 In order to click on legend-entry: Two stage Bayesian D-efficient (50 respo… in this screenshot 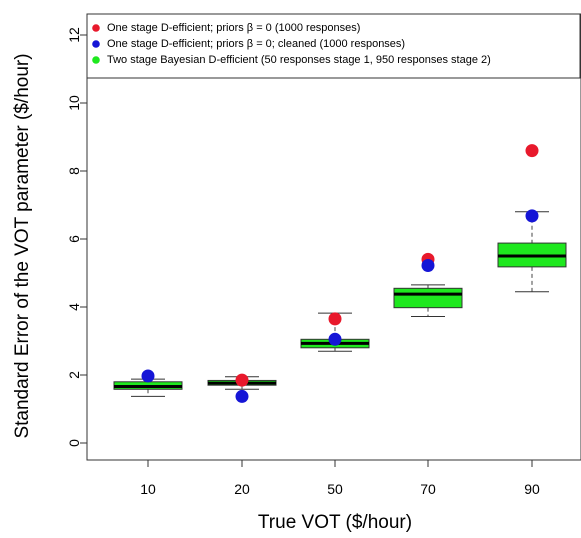, I will do `click(299, 60)`.